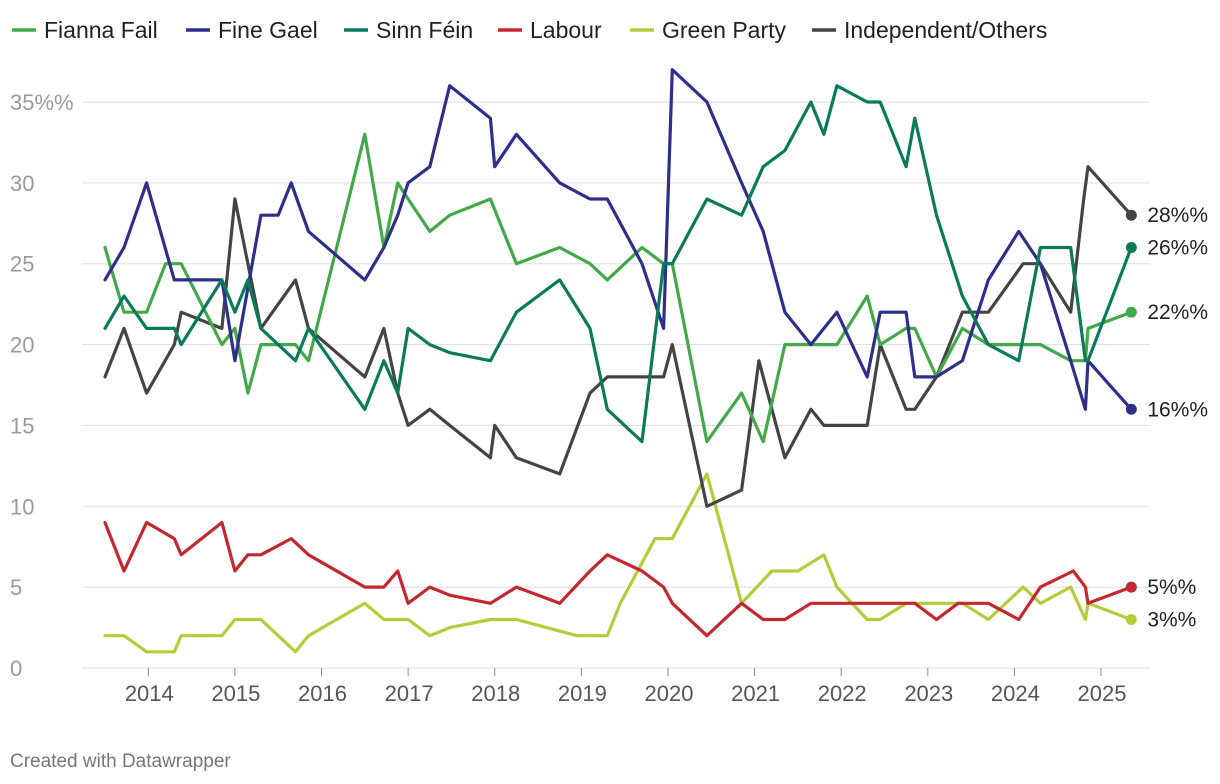 The height and width of the screenshot is (784, 1220). What do you see at coordinates (22, 183) in the screenshot?
I see `y-tick-label-6: 30` at bounding box center [22, 183].